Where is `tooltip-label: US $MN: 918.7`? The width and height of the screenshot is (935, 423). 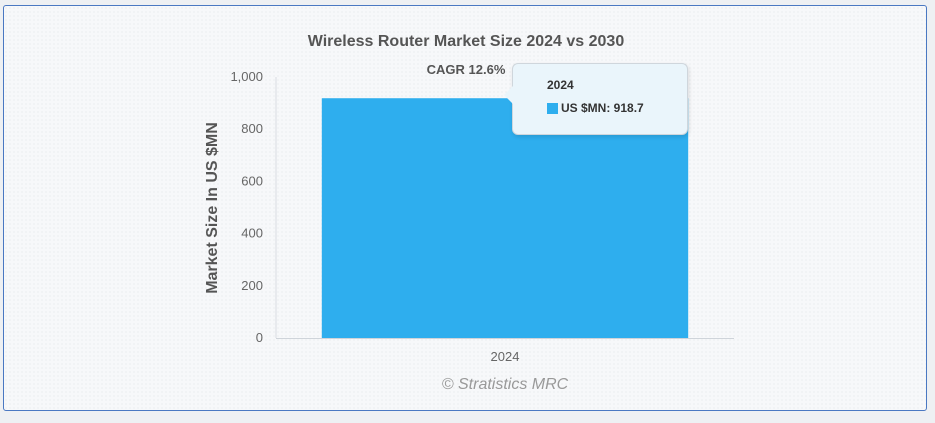
tooltip-label: US $MN: 918.7 is located at coordinates (602, 108).